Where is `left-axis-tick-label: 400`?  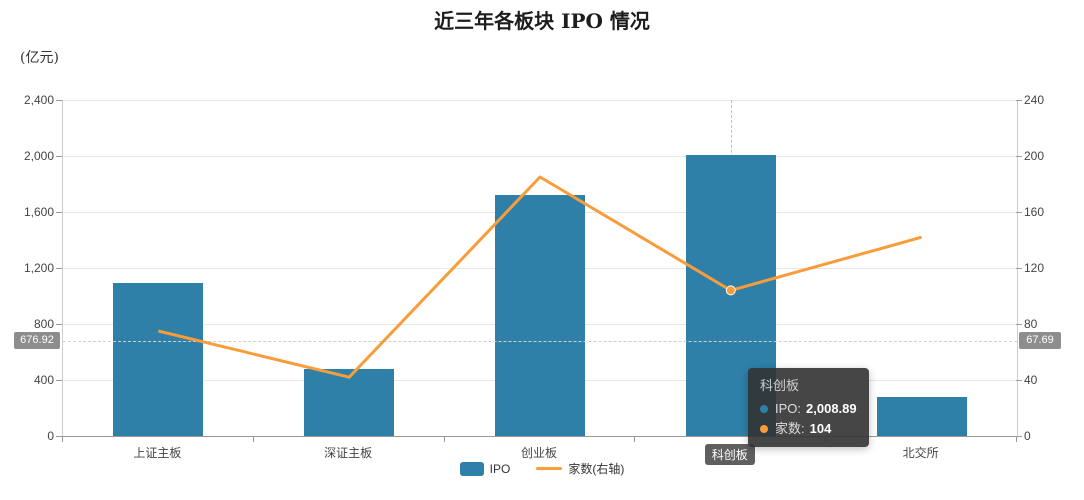
left-axis-tick-label: 400 is located at coordinates (43, 380).